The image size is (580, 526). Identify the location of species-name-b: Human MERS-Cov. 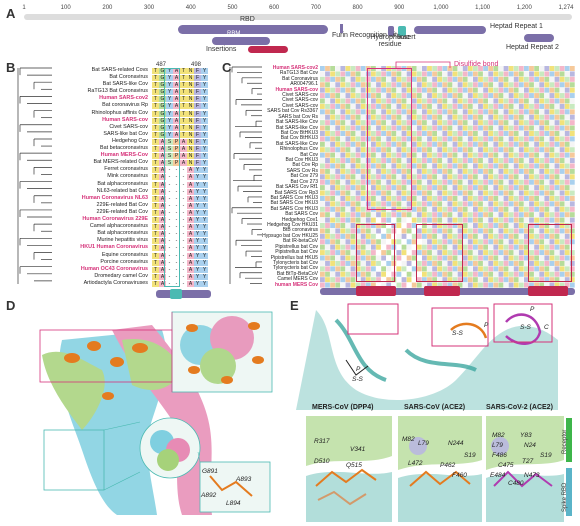
(124, 155).